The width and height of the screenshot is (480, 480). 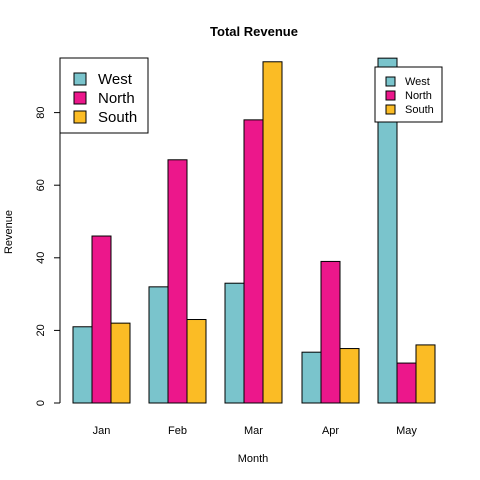 I want to click on x-axis-label: Month, so click(x=253, y=459).